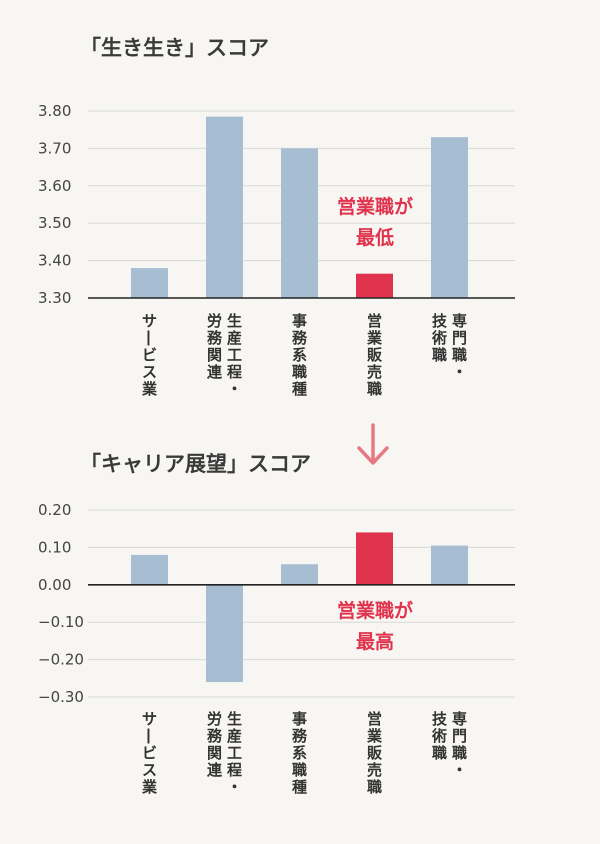 The width and height of the screenshot is (600, 844). What do you see at coordinates (54, 186) in the screenshot?
I see `y-tick-label: 3.60` at bounding box center [54, 186].